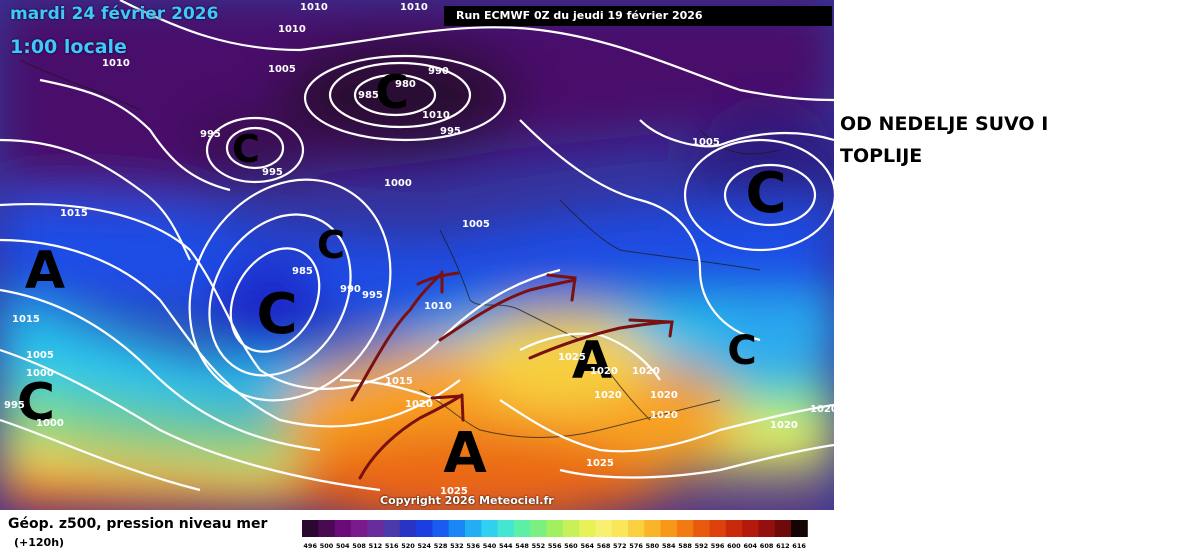  I want to click on legend-subtitle: (+120h), so click(39, 542).